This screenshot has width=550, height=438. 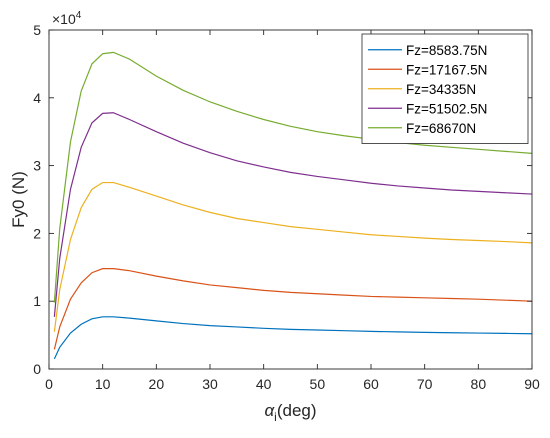 I want to click on x-axis-label-symbol: α, so click(x=269, y=410).